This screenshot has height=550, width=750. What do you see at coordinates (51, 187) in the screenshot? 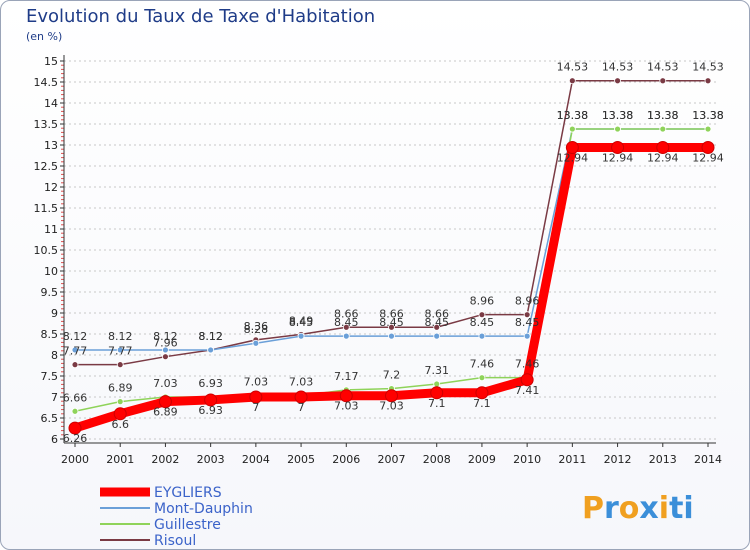
I see `y-tick-label: 12` at bounding box center [51, 187].